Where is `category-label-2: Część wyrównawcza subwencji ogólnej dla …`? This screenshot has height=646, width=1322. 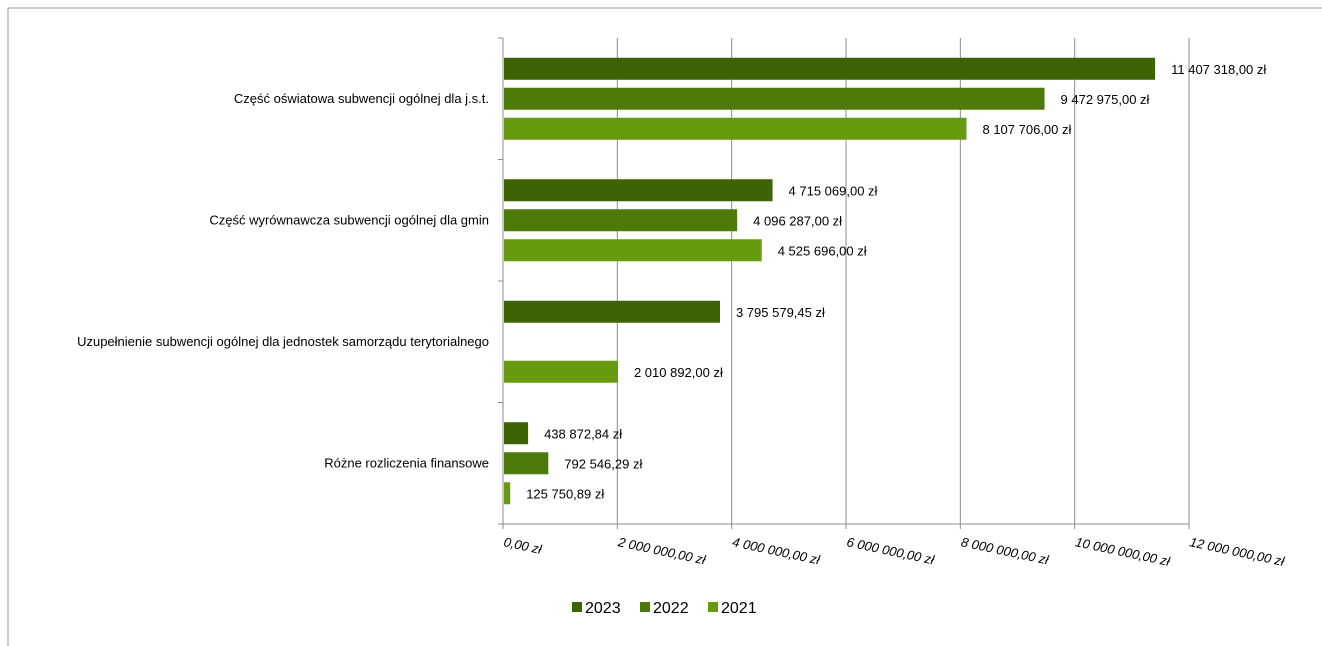 category-label-2: Część wyrównawcza subwencji ogólnej dla … is located at coordinates (349, 219).